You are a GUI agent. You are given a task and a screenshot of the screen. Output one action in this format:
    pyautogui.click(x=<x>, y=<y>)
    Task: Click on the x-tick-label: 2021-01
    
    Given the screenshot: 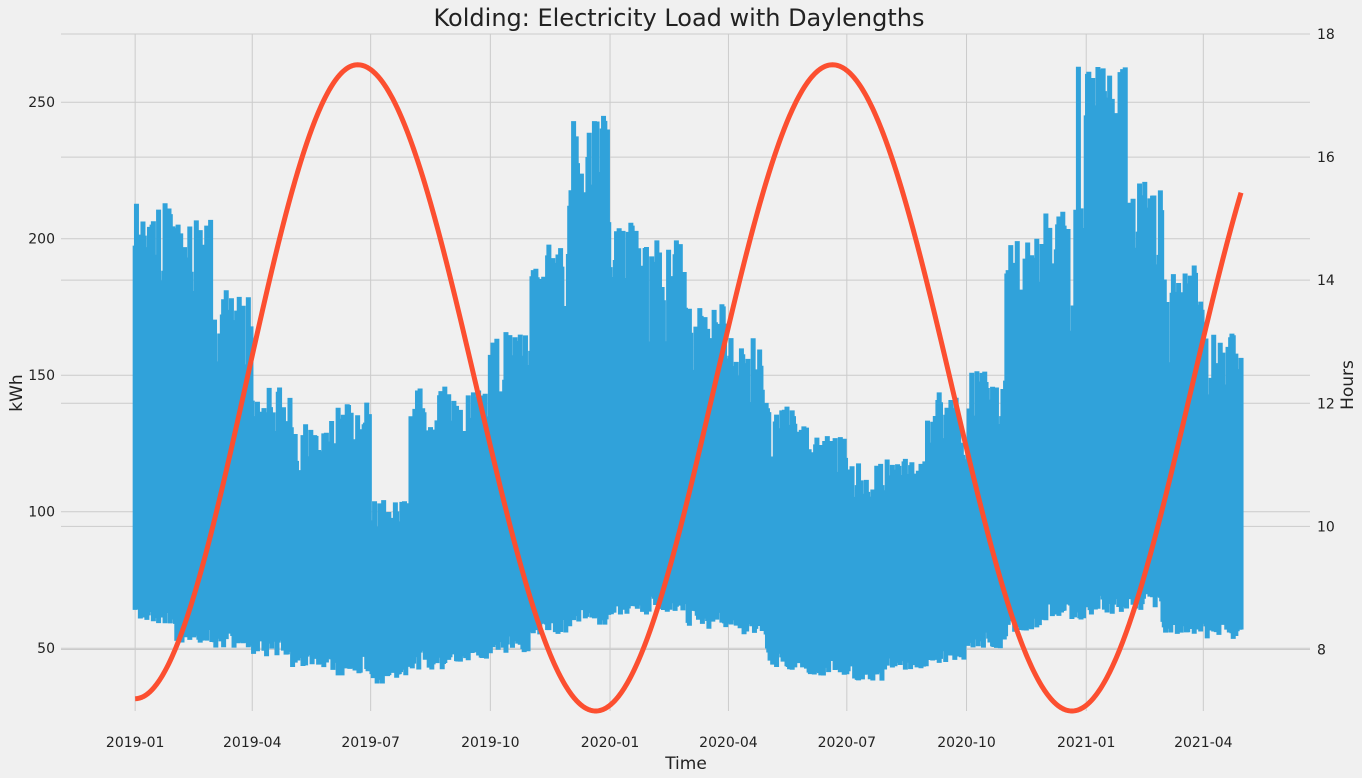 What is the action you would take?
    pyautogui.click(x=1086, y=743)
    